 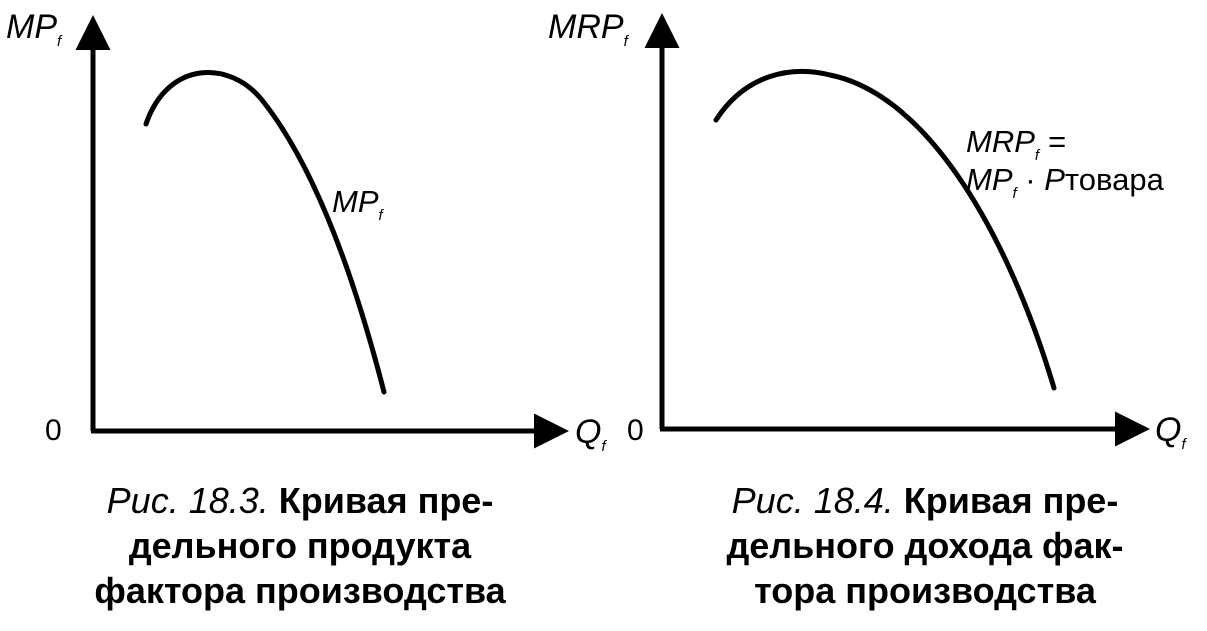 What do you see at coordinates (885, 229) in the screenshot?
I see `mrp-curve` at bounding box center [885, 229].